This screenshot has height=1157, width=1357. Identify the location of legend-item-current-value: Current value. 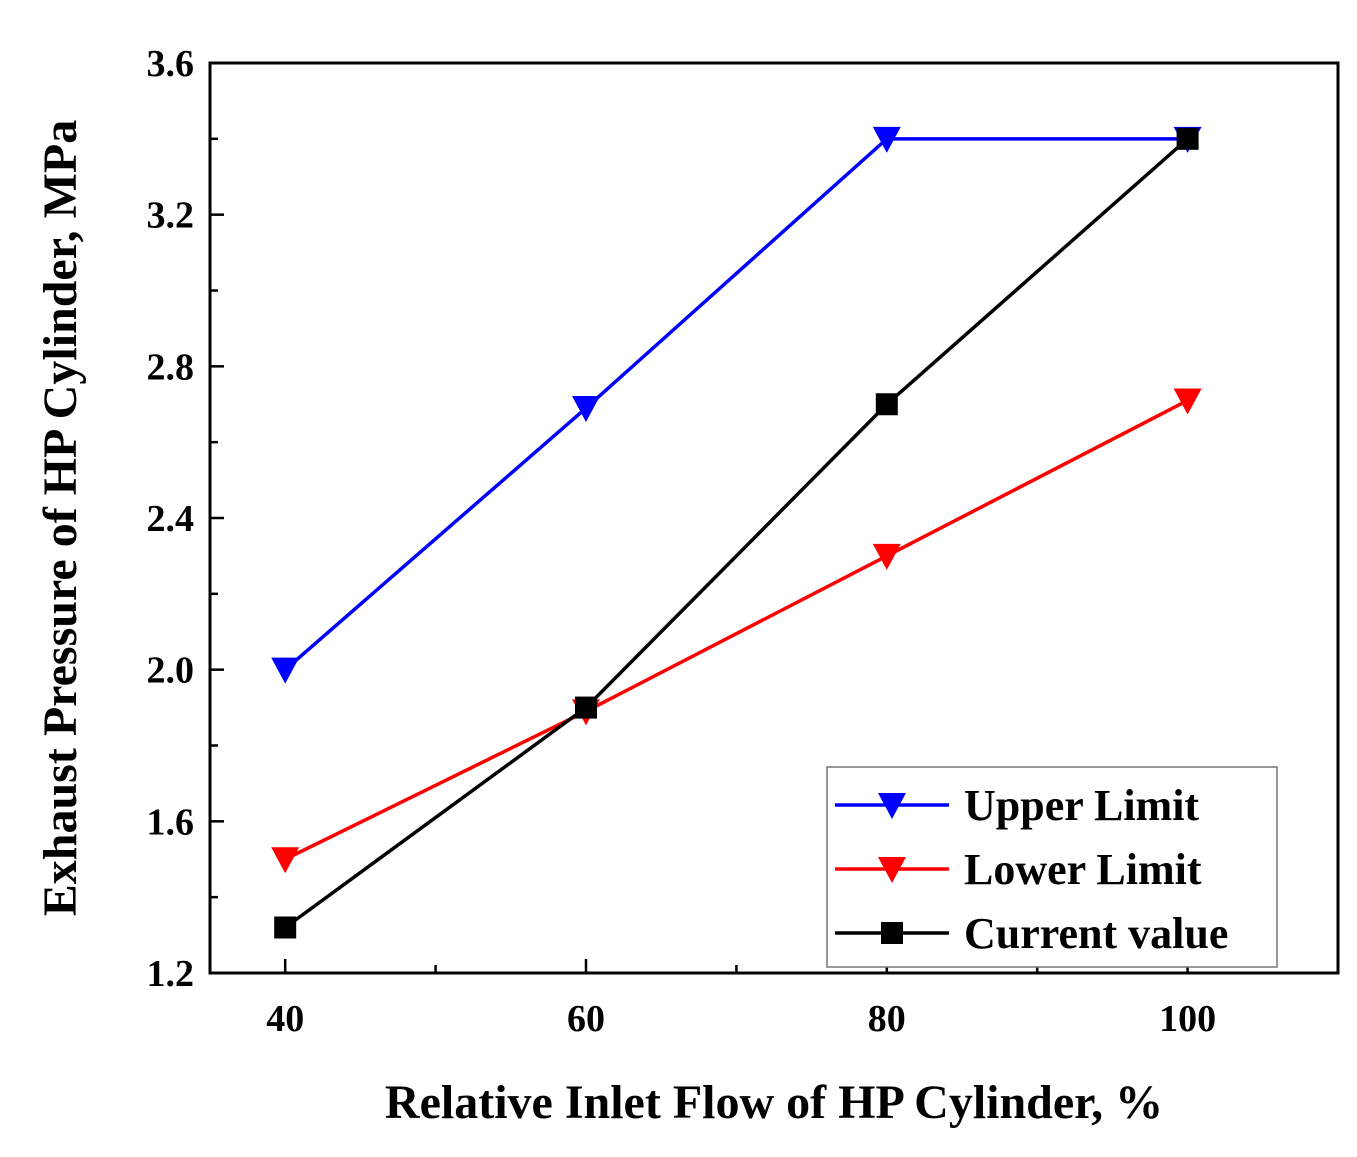
(1031, 933).